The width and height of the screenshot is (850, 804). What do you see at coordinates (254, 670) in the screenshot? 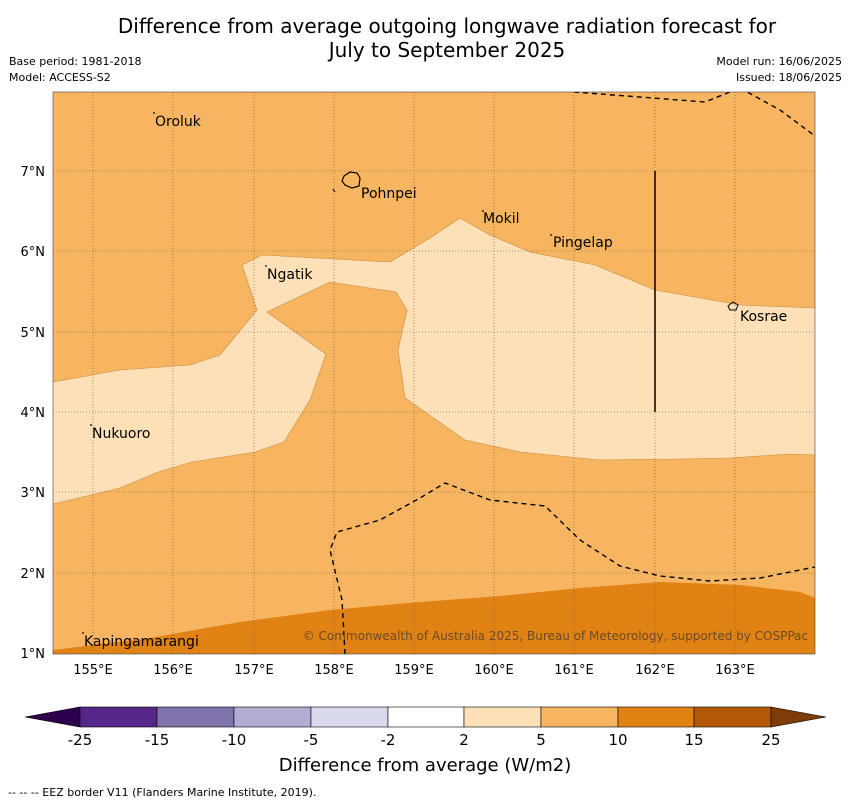
I see `x-tick-label: 157°E` at bounding box center [254, 670].